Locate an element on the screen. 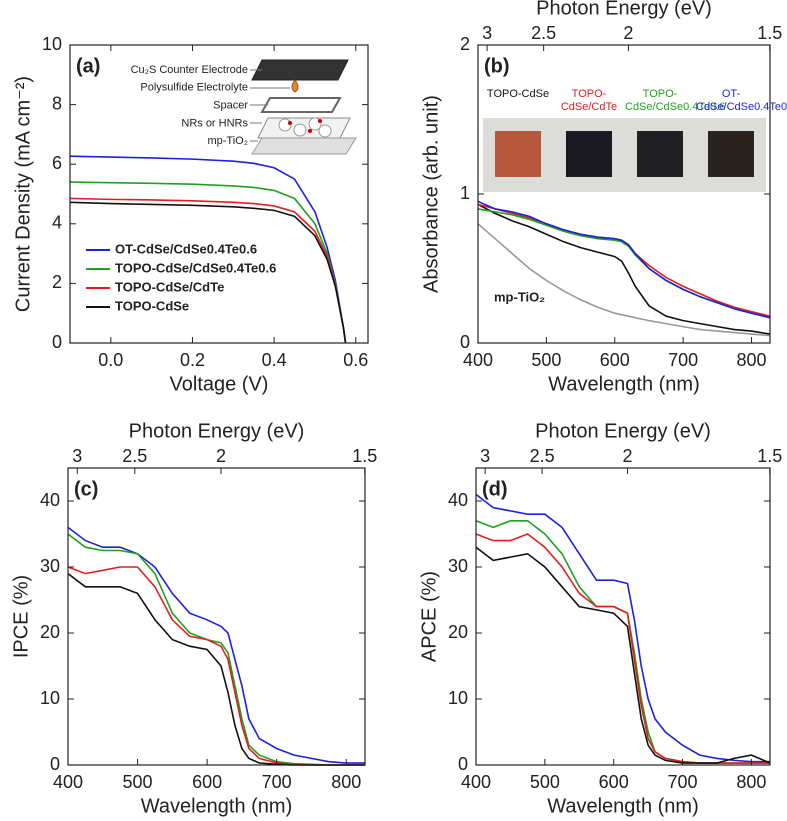 This screenshot has height=821, width=787. y-tick-label: 8 is located at coordinates (57, 103).